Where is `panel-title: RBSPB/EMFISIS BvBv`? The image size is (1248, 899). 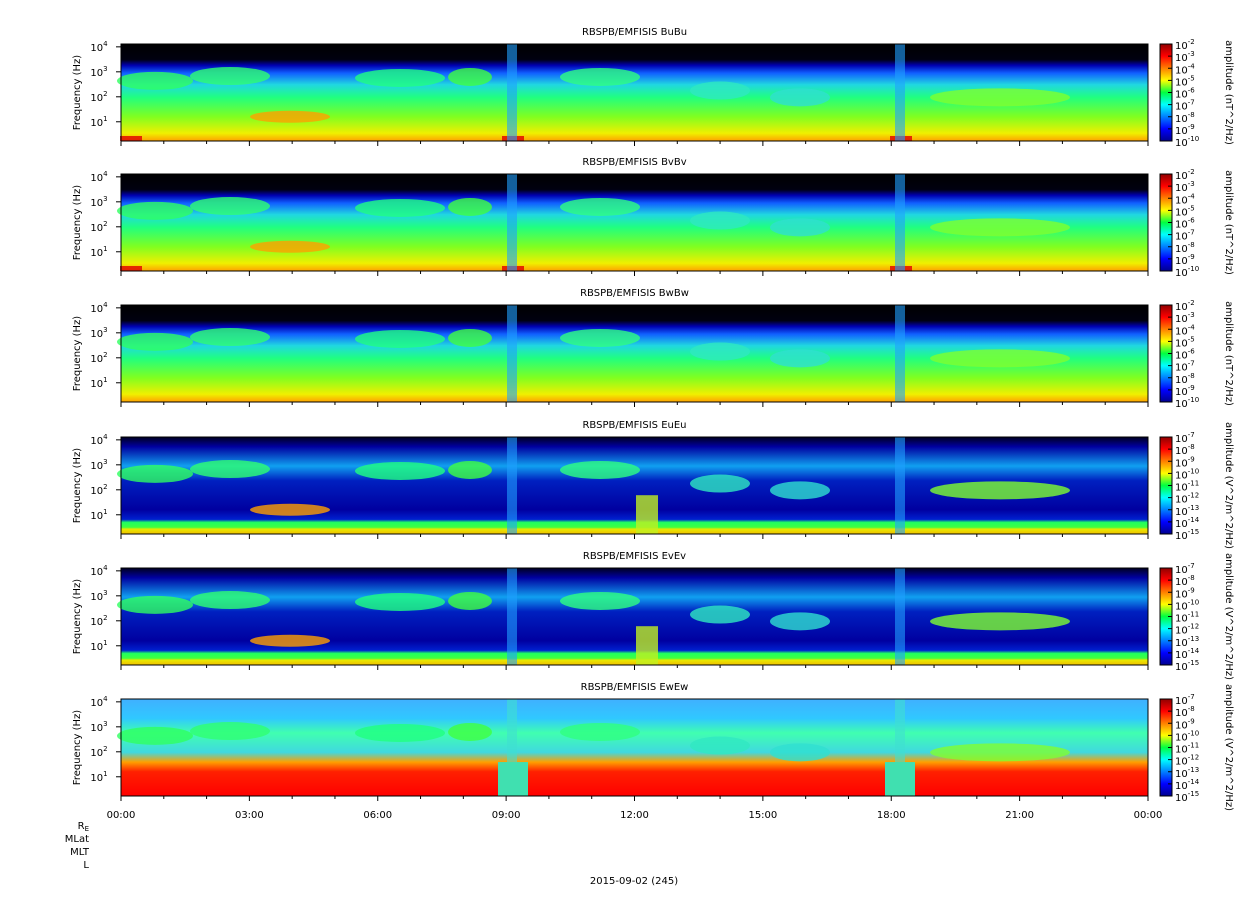
panel-title: RBSPB/EMFISIS BvBv is located at coordinates (634, 162).